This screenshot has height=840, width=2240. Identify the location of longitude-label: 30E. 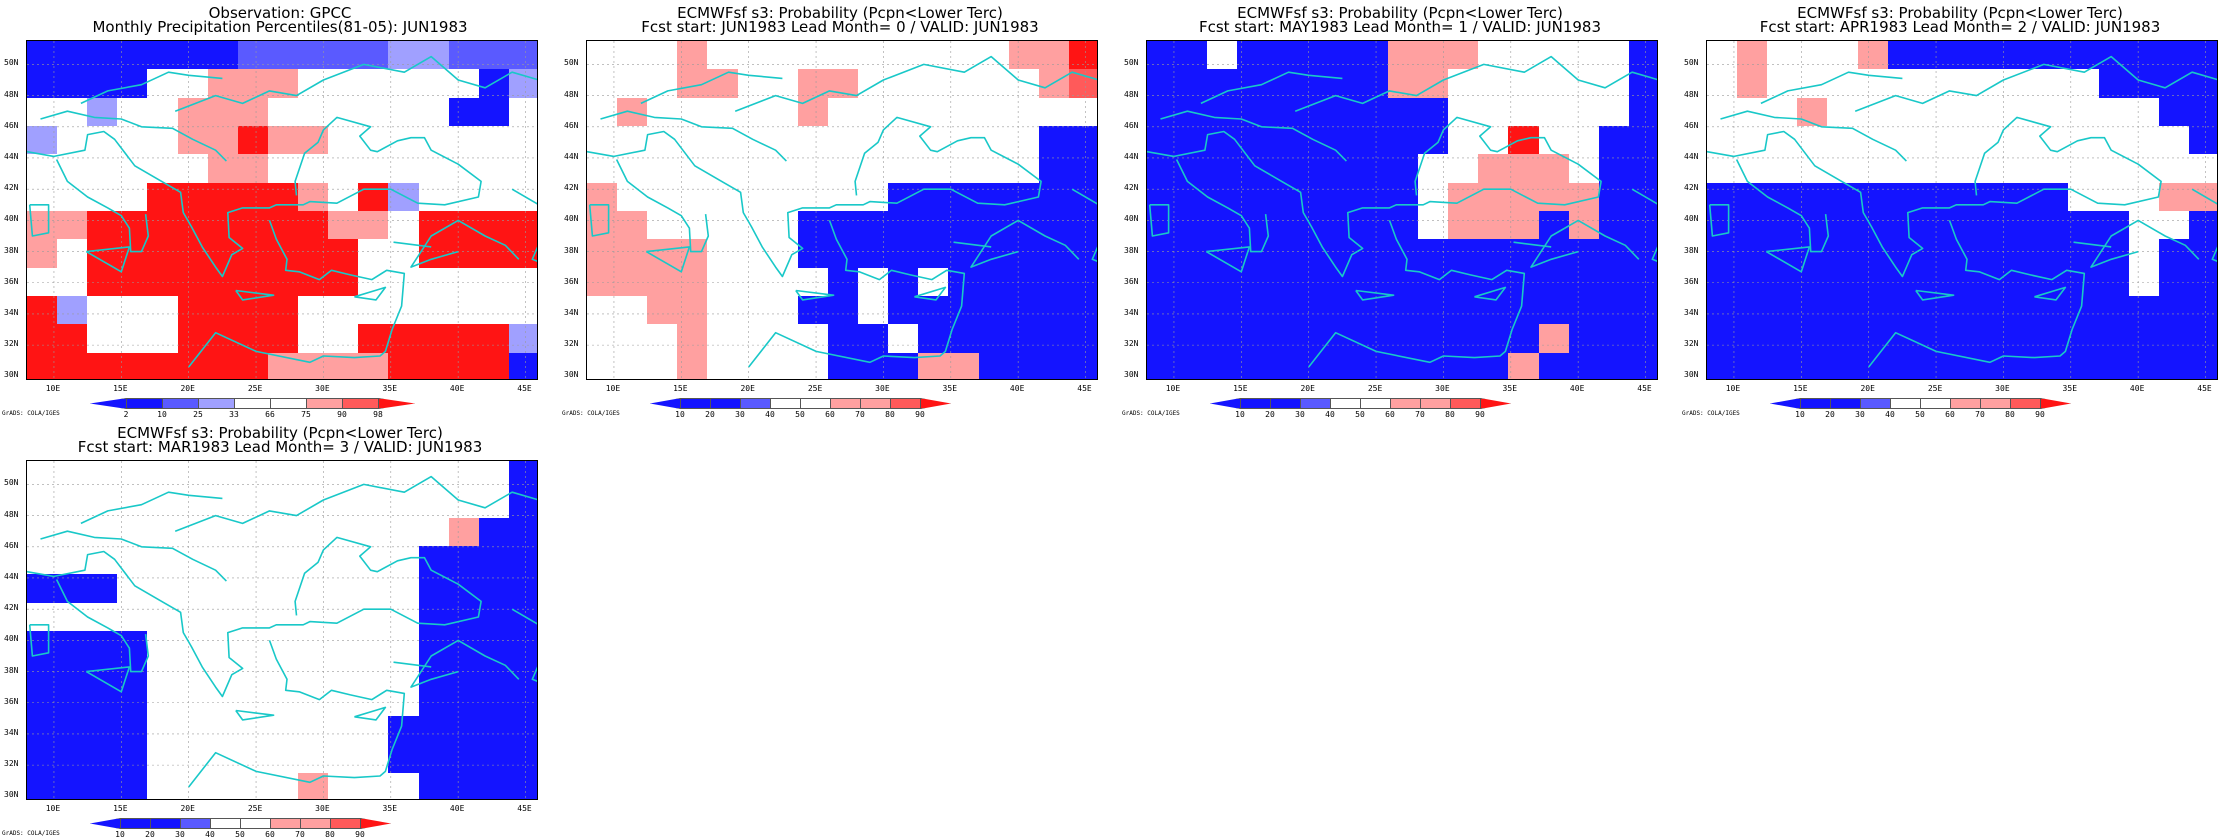
(1442, 388).